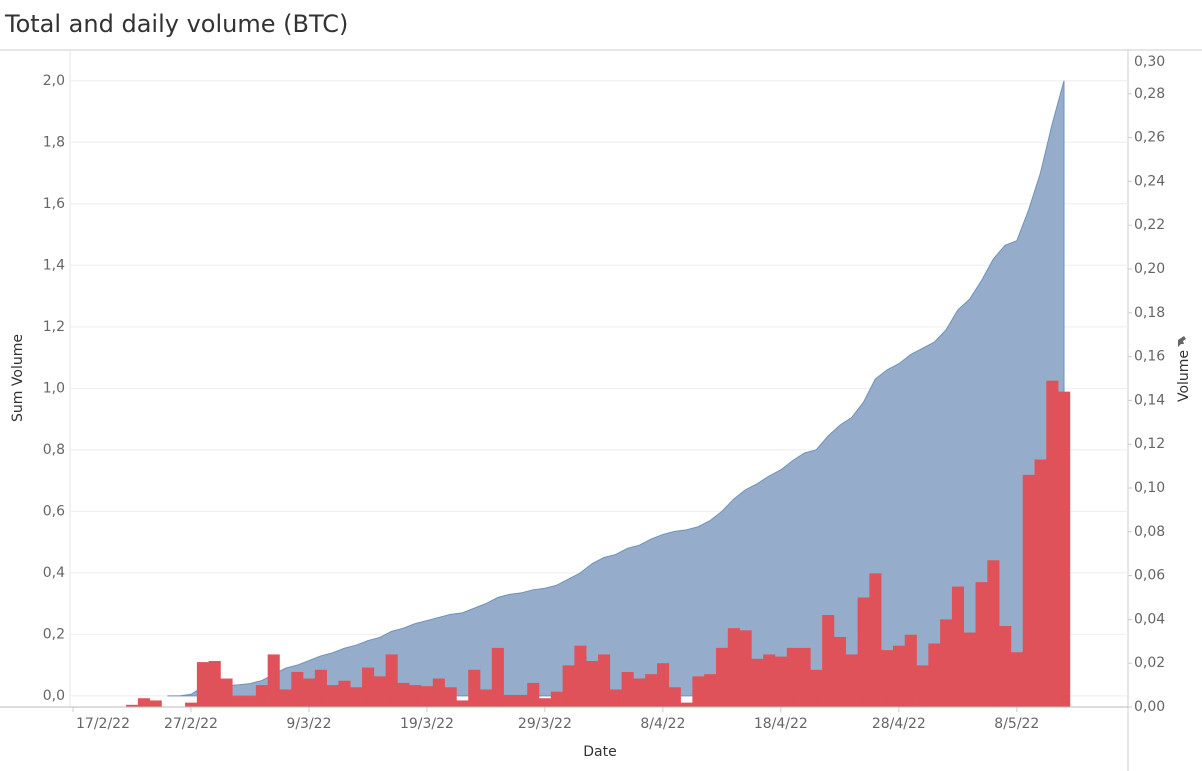 This screenshot has width=1202, height=771. Describe the element at coordinates (1182, 341) in the screenshot. I see `pin-icon` at that location.